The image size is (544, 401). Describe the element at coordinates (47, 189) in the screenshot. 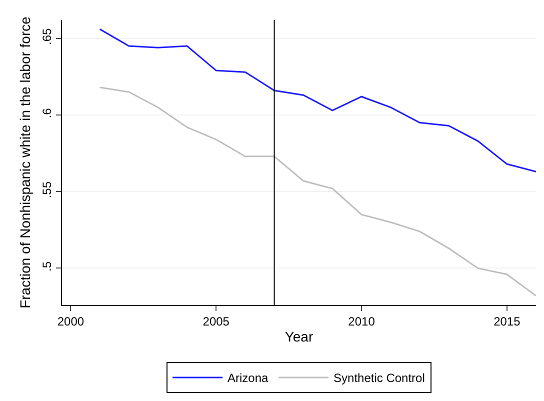

I see `y-tick-label: .55` at that location.